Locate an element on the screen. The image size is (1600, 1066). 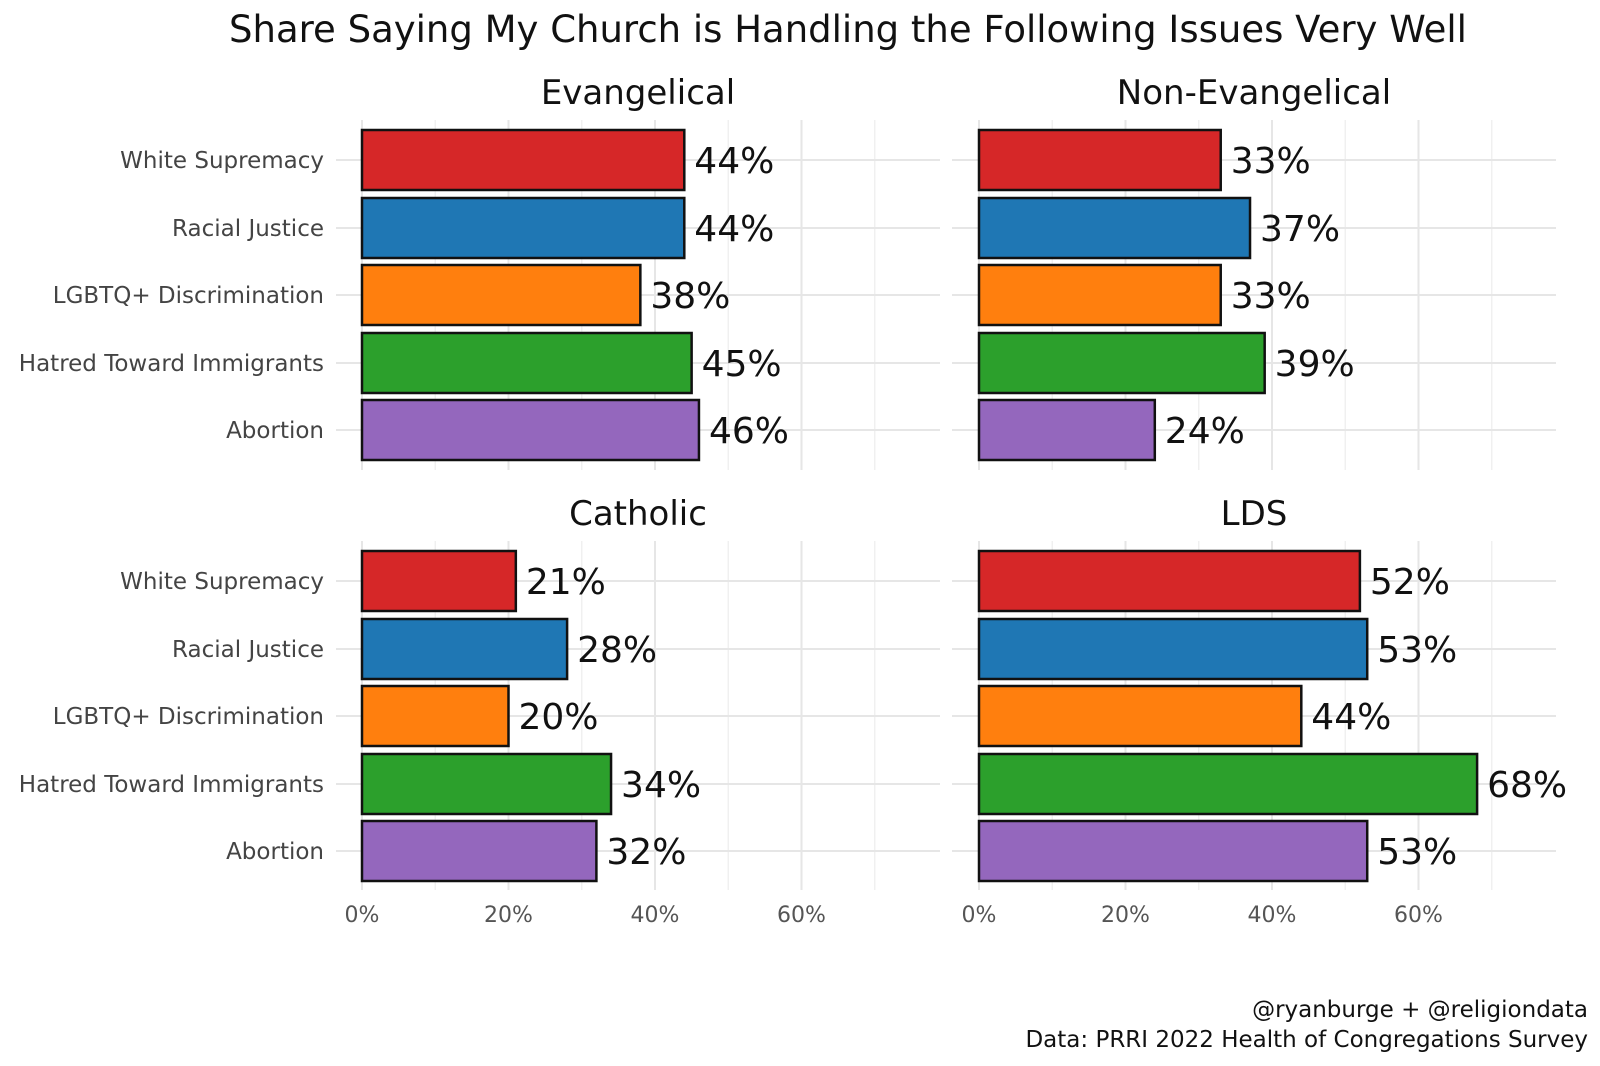
bar-value-label: 20% is located at coordinates (559, 717).